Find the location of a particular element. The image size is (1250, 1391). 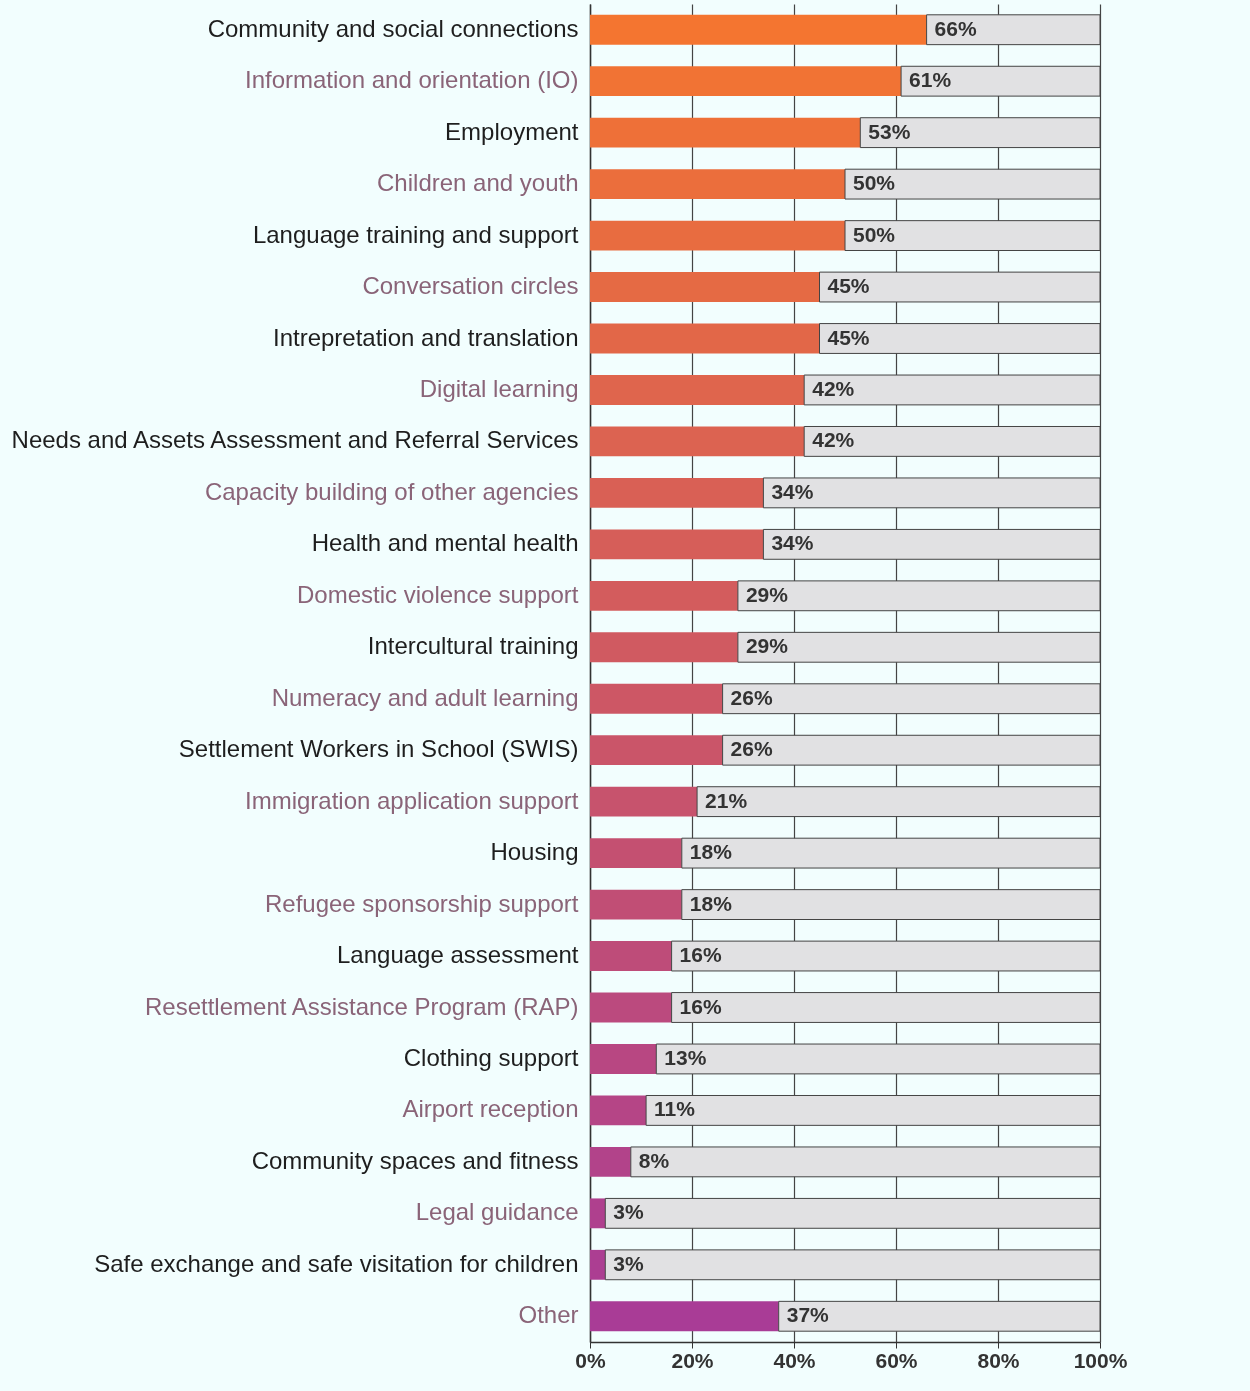

y-tick-label: Language assessment is located at coordinates (458, 955).